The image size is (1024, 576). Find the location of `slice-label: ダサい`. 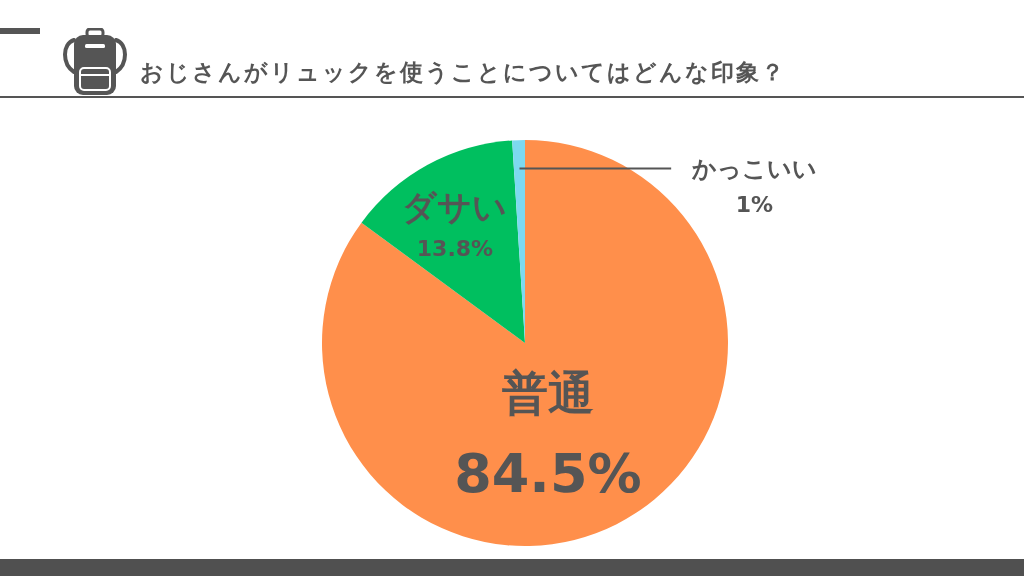

slice-label: ダサい is located at coordinates (455, 206).